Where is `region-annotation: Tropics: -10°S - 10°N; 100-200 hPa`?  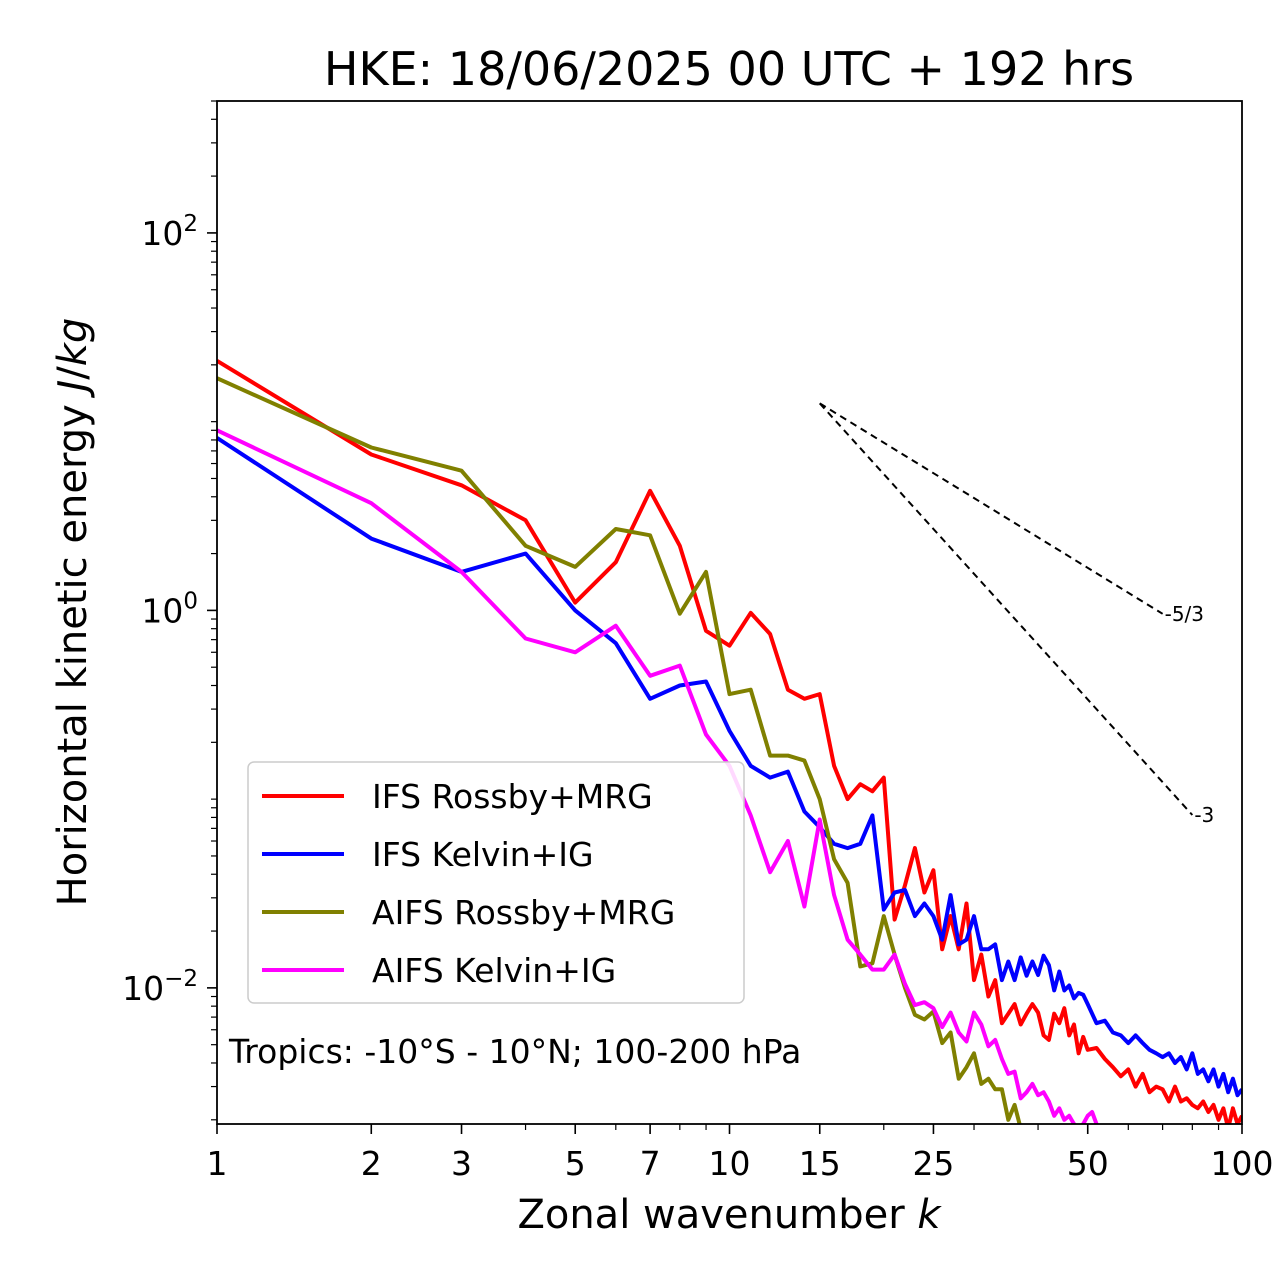 region-annotation: Tropics: -10°S - 10°N; 100-200 hPa is located at coordinates (514, 1051).